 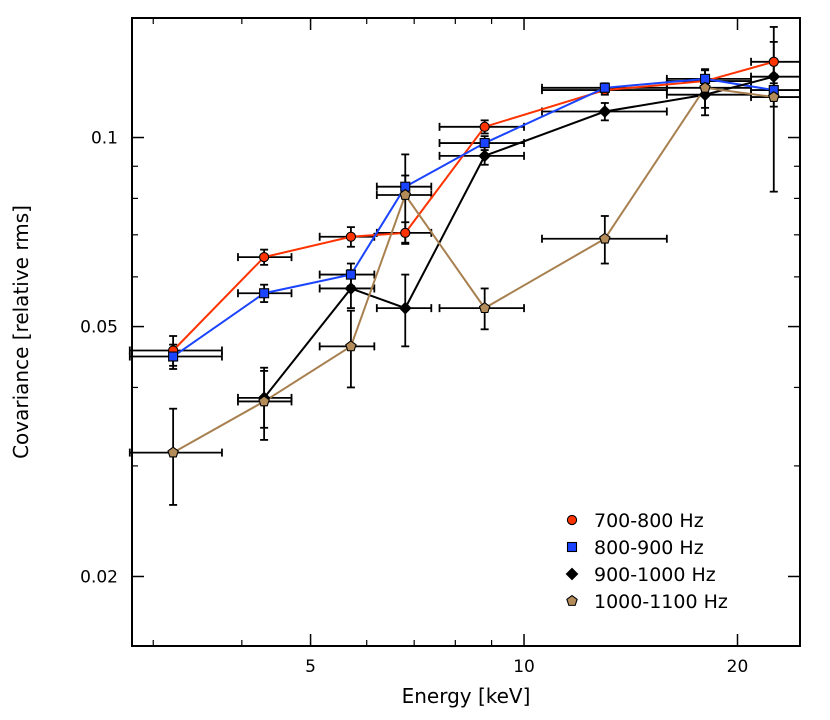 What do you see at coordinates (661, 602) in the screenshot?
I see `legend-label: 1000-1100 Hz` at bounding box center [661, 602].